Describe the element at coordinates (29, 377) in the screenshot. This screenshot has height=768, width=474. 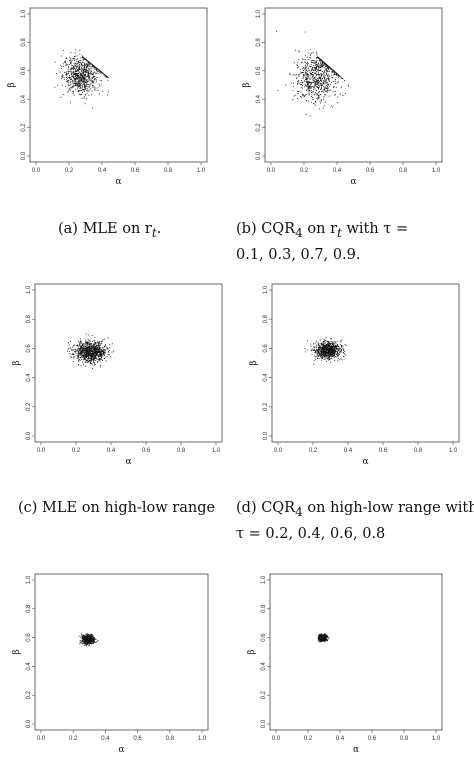
I see `y-tick-label: 0.4` at that location.